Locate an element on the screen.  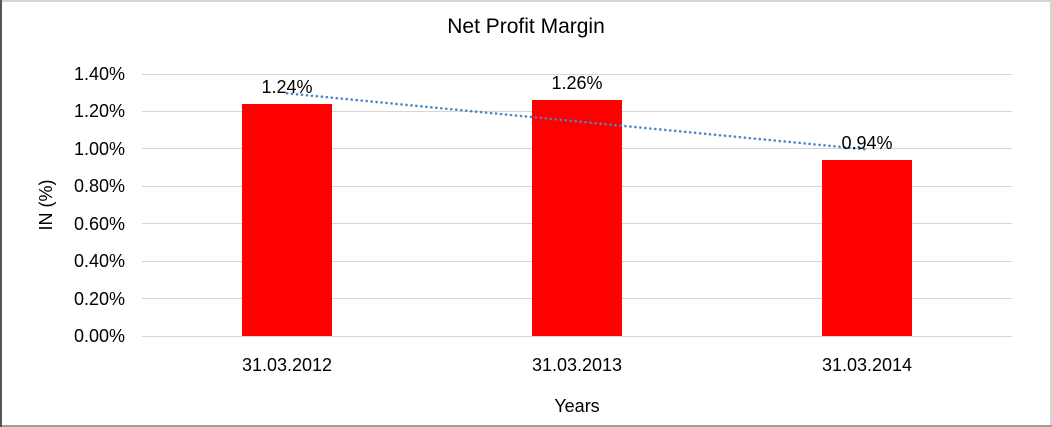
frame-border-left is located at coordinates (1, 213).